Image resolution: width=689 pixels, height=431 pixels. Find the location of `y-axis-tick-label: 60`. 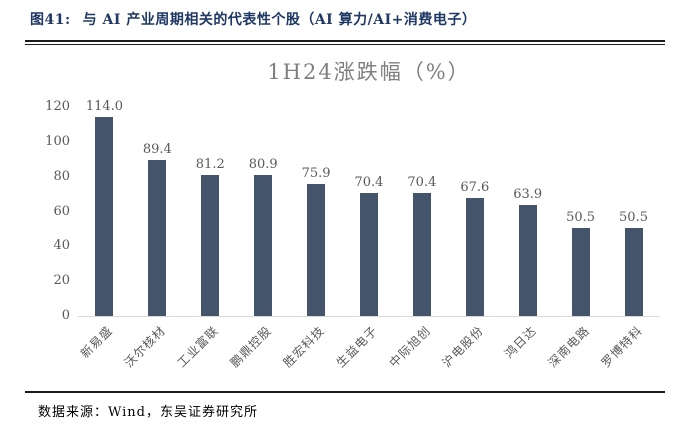

y-axis-tick-label: 60 is located at coordinates (61, 211).